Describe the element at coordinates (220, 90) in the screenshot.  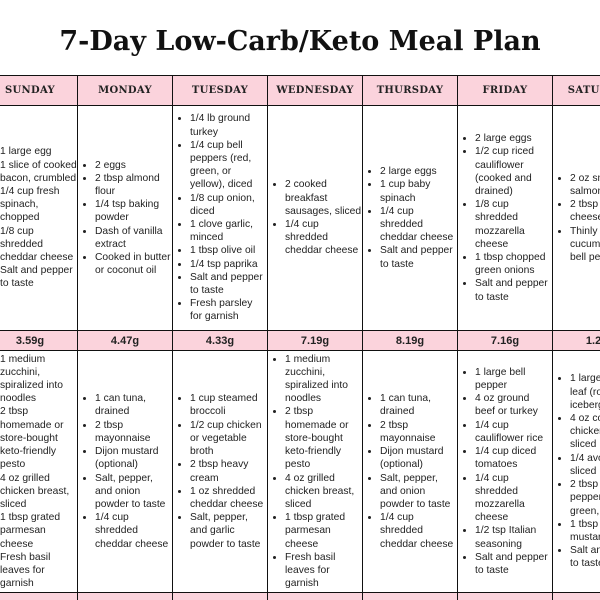
I see `day-header: TUESDAY` at that location.